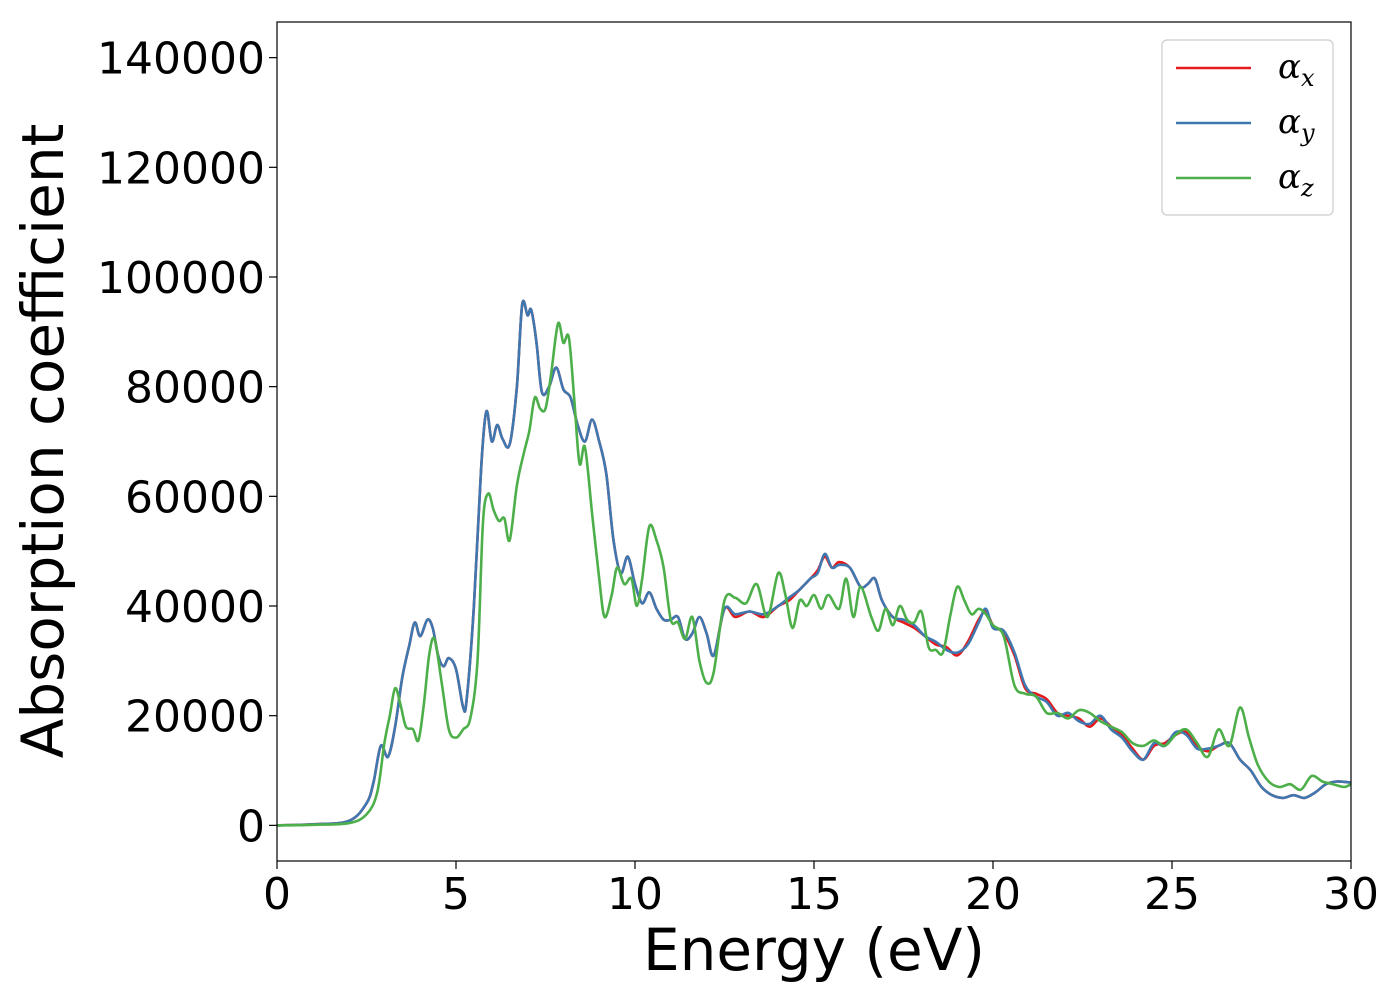 This screenshot has width=1400, height=1000. I want to click on x-tick-label: 5, so click(456, 894).